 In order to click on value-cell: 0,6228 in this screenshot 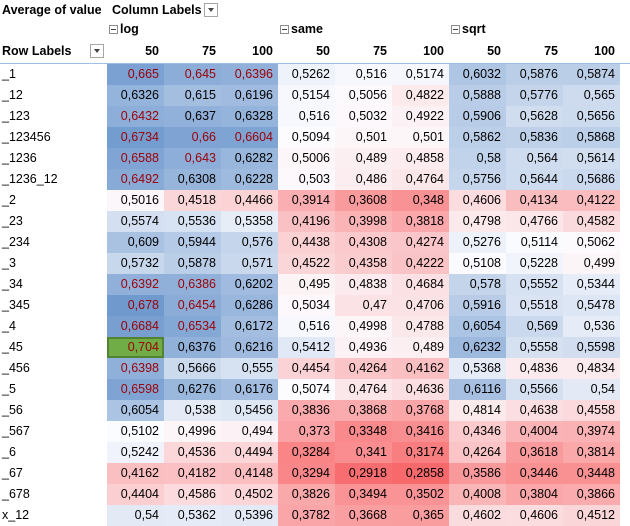, I will do `click(249, 179)`.